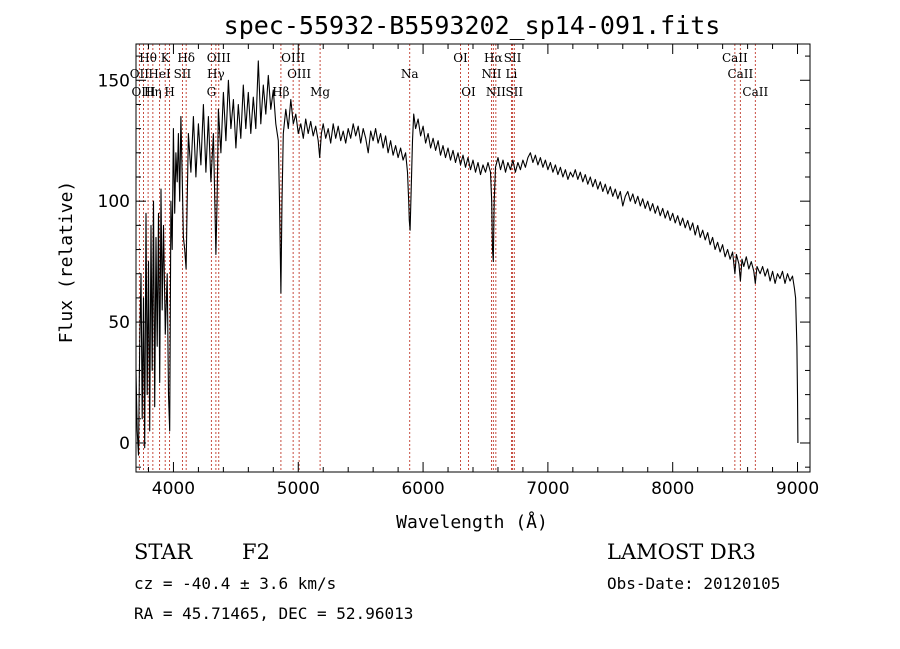 This screenshot has height=649, width=900. Describe the element at coordinates (672, 489) in the screenshot. I see `x-tick-label: 8000` at that location.